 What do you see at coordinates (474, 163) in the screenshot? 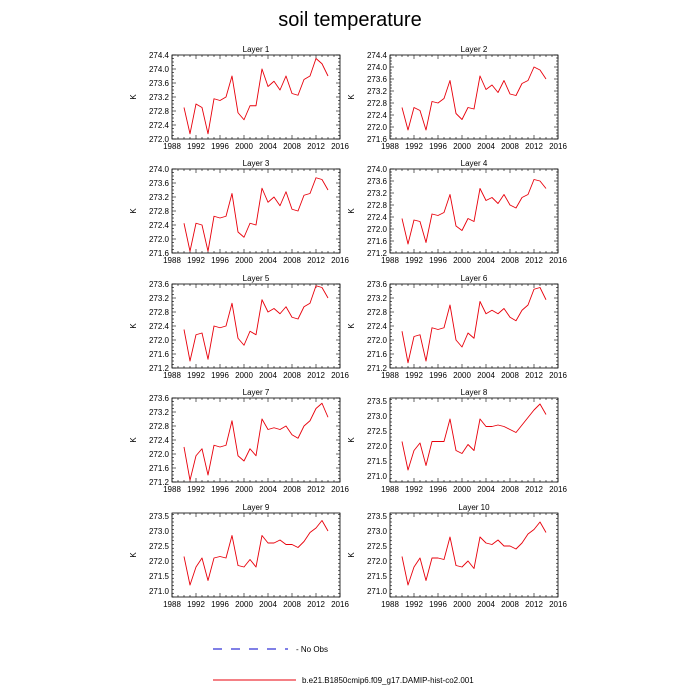
I see `panel-title: Layer 4` at bounding box center [474, 163].